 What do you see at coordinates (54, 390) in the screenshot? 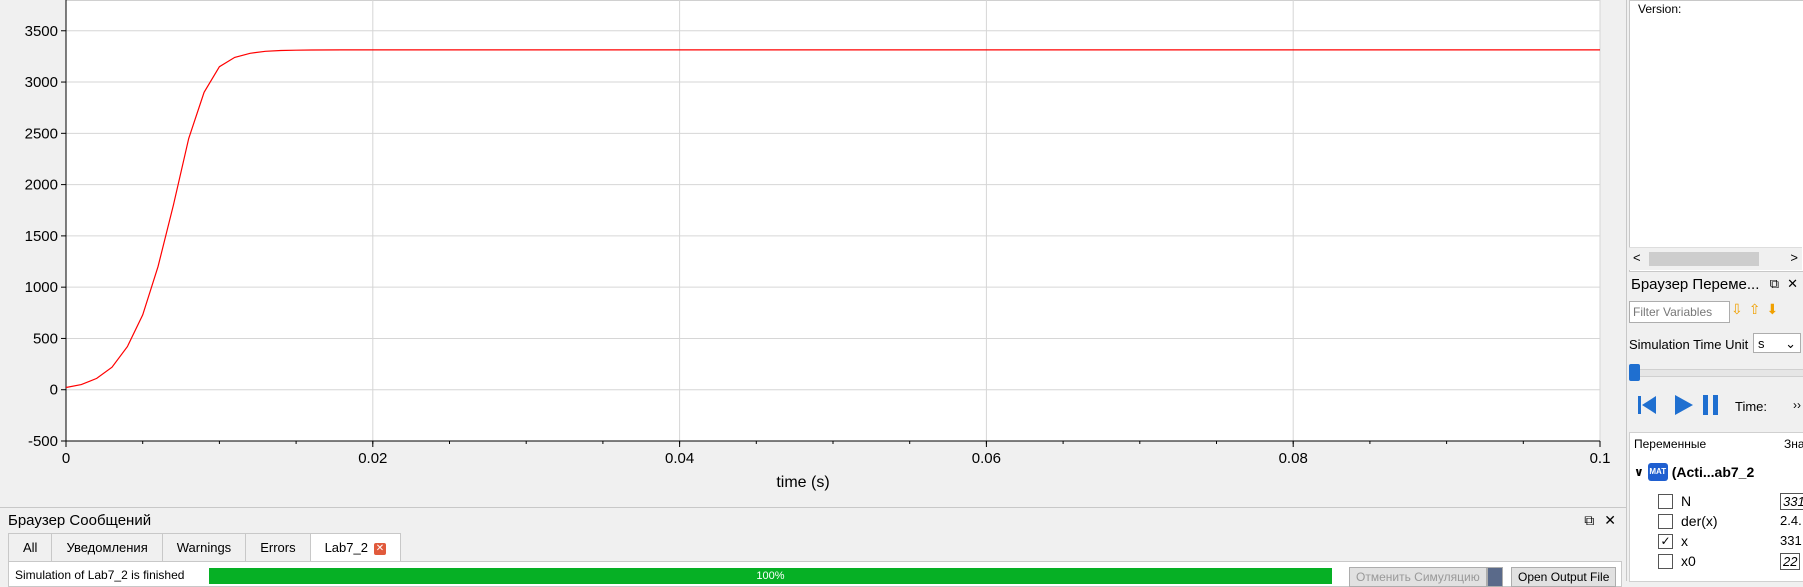
I see `y-tick-label: 0` at bounding box center [54, 390].